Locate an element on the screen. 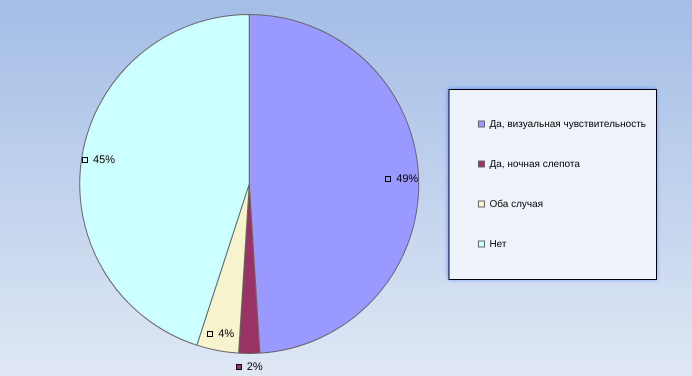 The width and height of the screenshot is (692, 376). data-label: 49% is located at coordinates (407, 179).